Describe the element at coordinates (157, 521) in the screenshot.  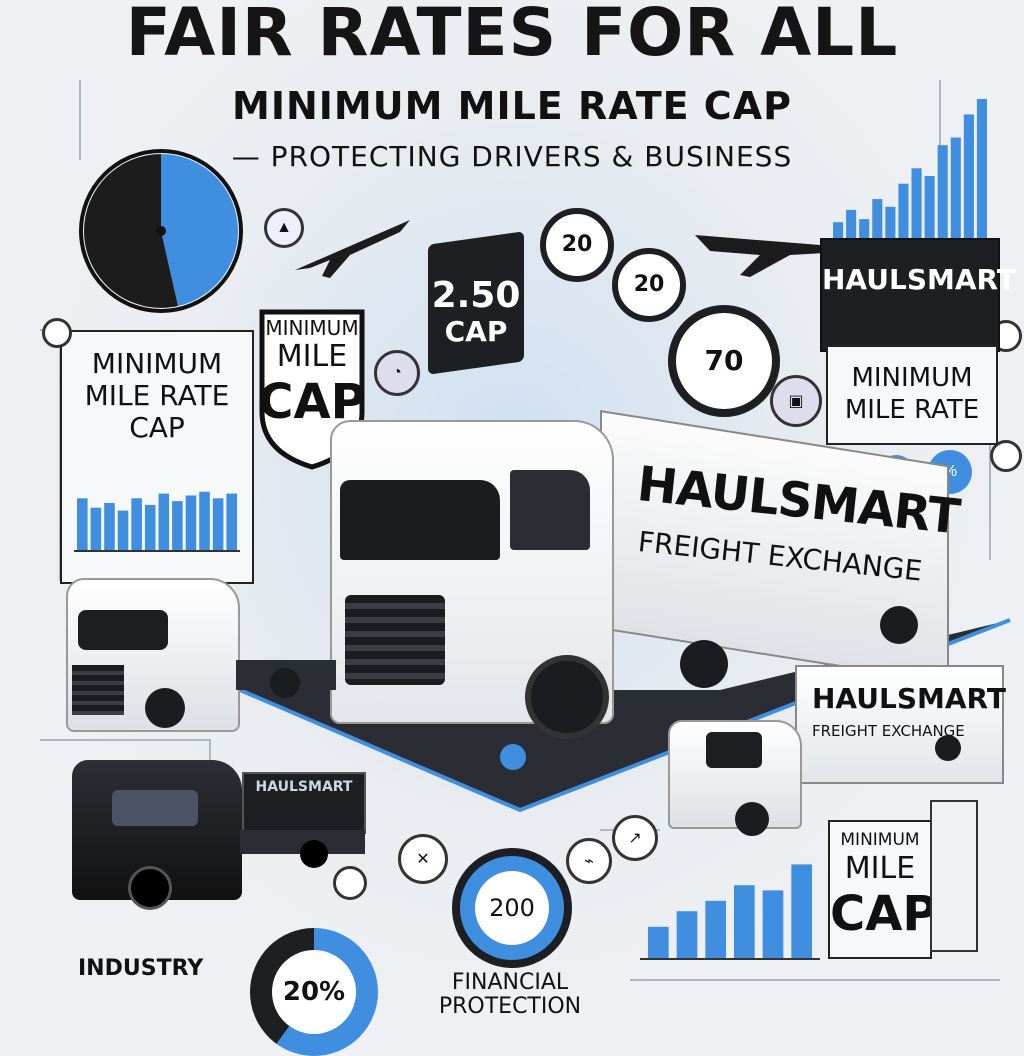
I see `left-bar-chart` at that location.